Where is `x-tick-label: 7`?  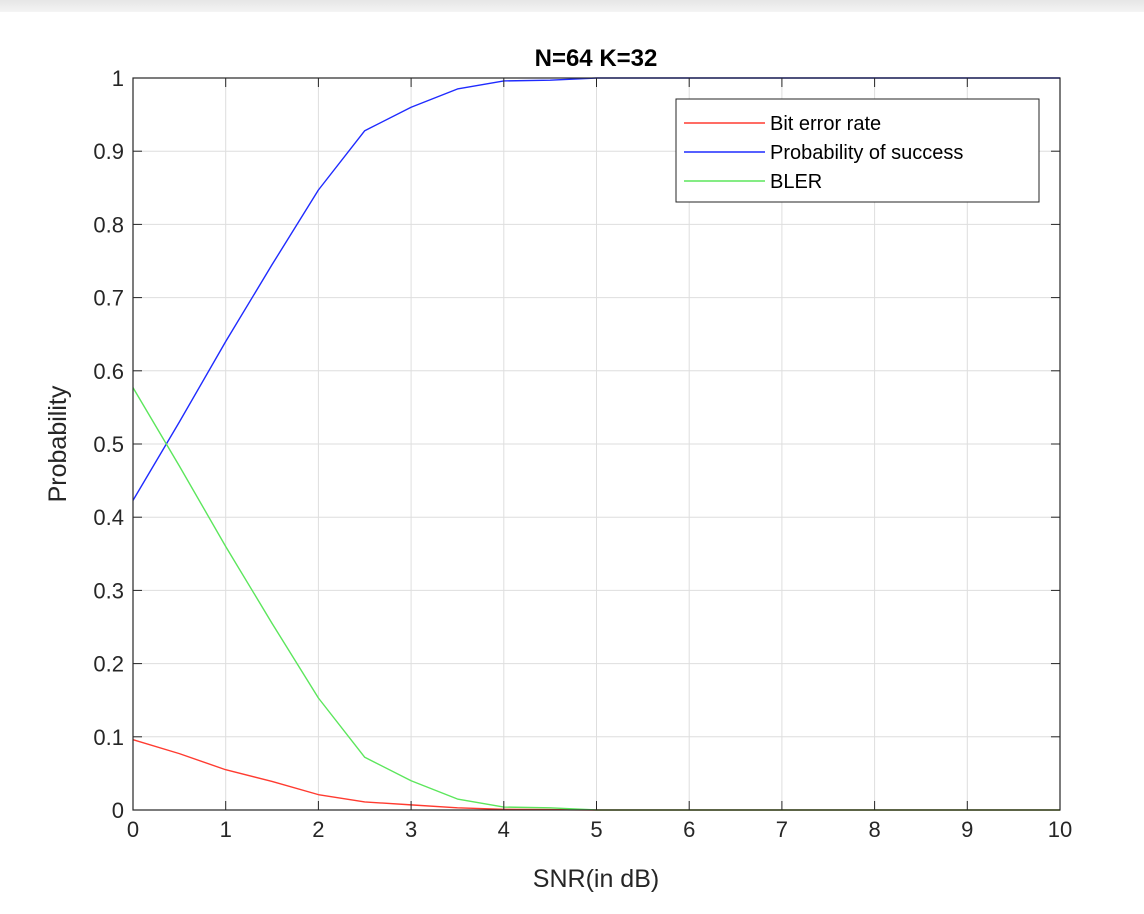 x-tick-label: 7 is located at coordinates (782, 829).